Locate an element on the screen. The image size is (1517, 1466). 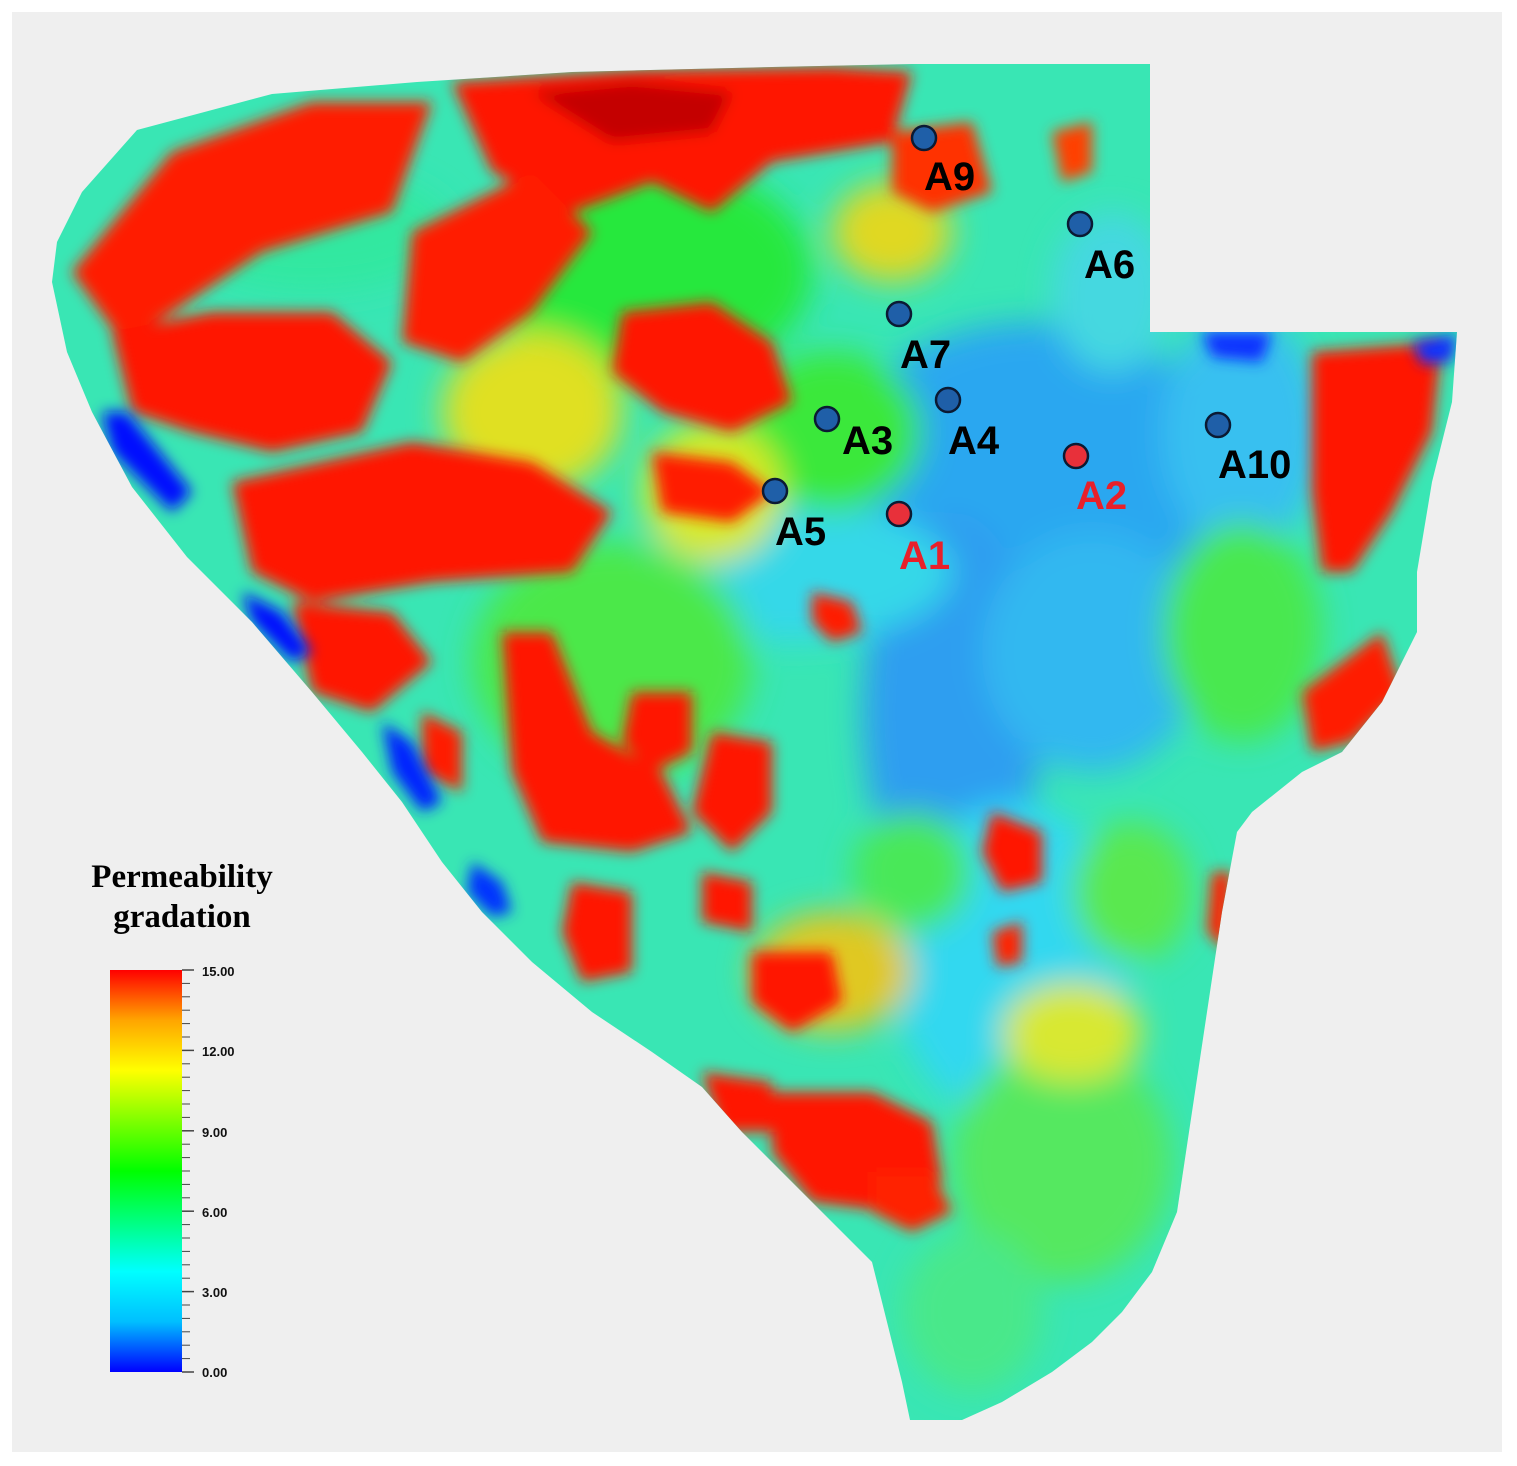
well-A3: A3 is located at coordinates (853, 434).